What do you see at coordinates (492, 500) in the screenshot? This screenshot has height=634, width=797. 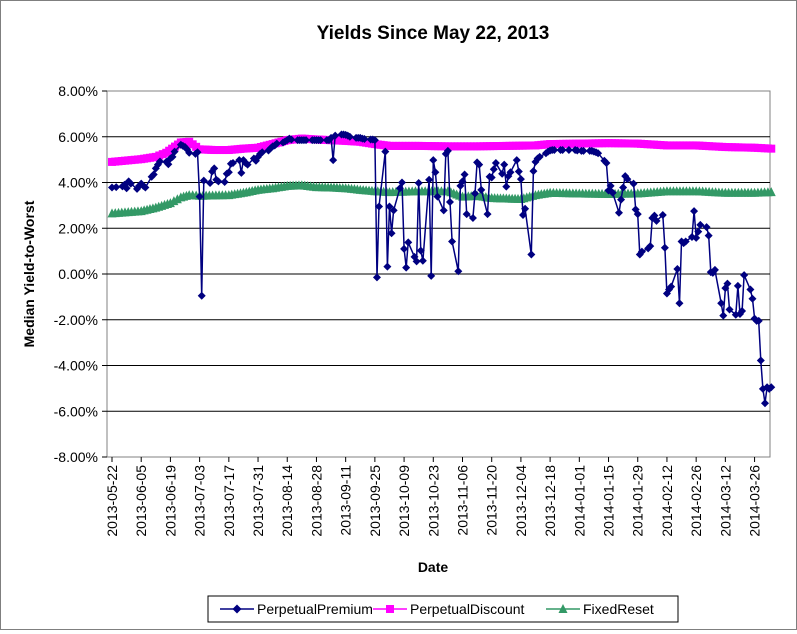 I see `x-tick-label: 2013-11-20` at bounding box center [492, 500].